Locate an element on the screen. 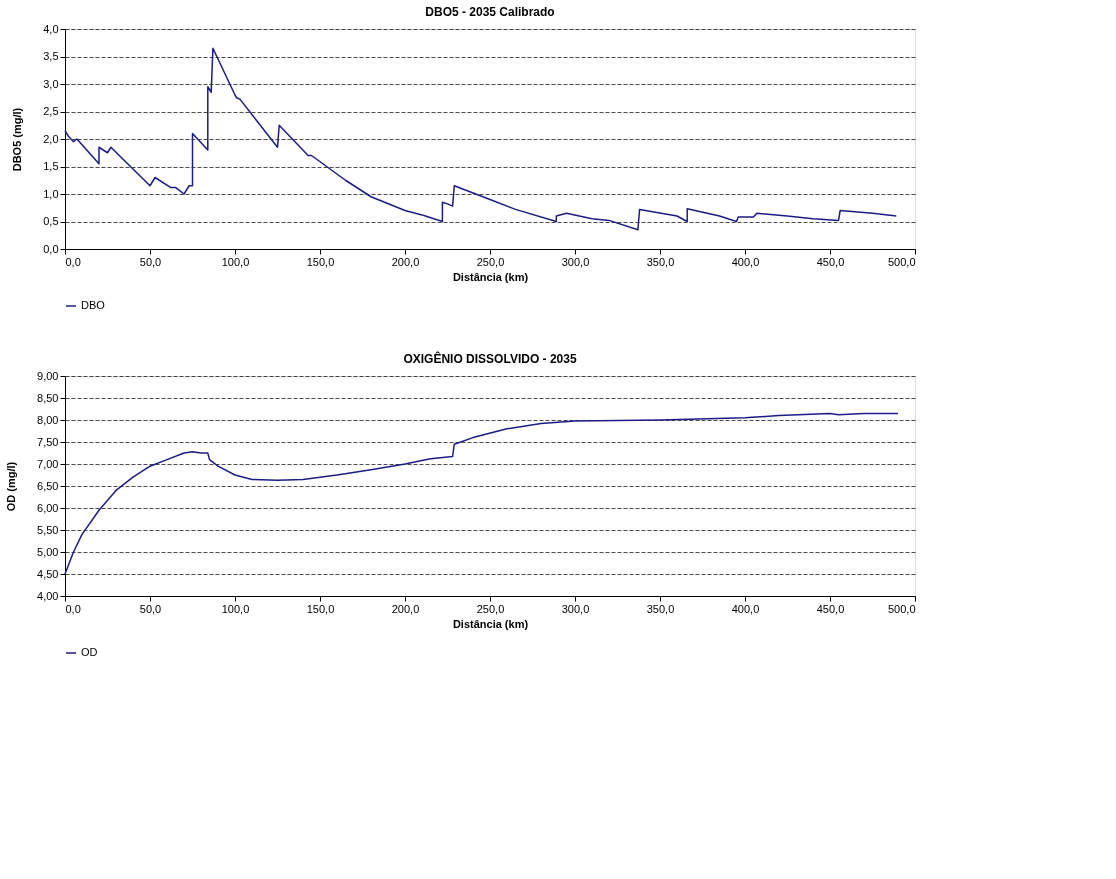  y-tick-label: 9,00 is located at coordinates (48, 375).